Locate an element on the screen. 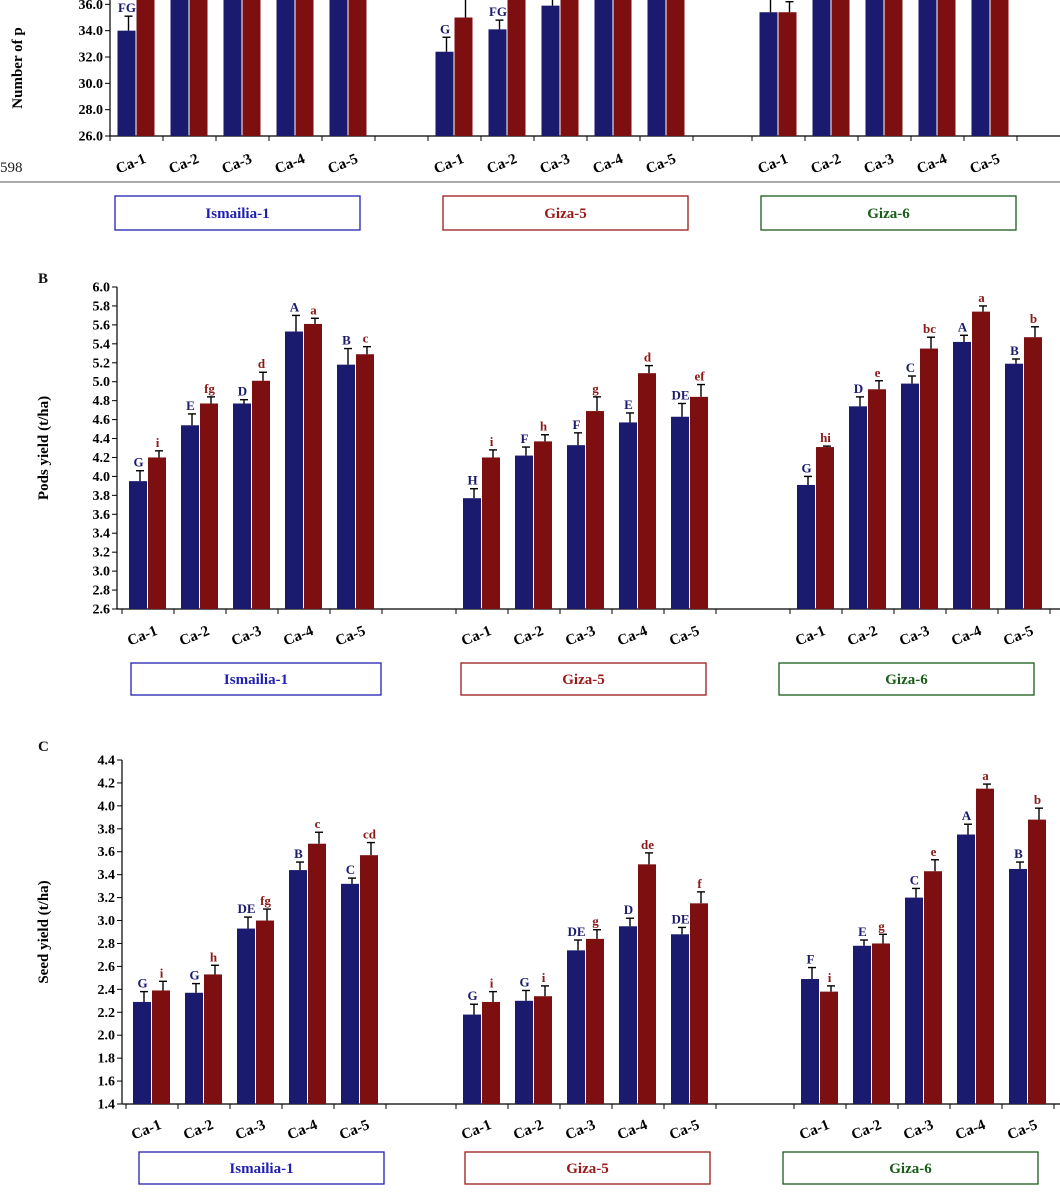  y-tick-label: 5.2 is located at coordinates (102, 363).